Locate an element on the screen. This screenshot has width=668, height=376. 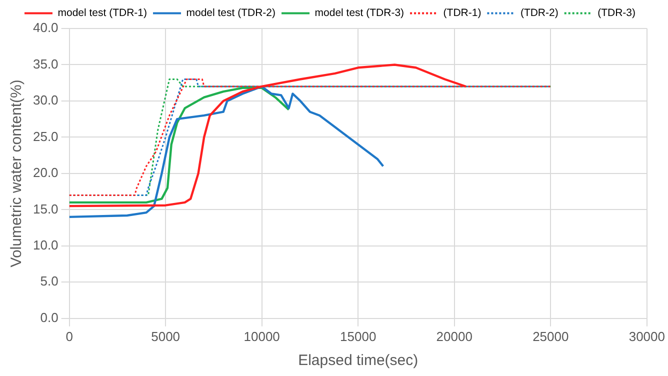
x-tick-label: 15000 is located at coordinates (358, 336).